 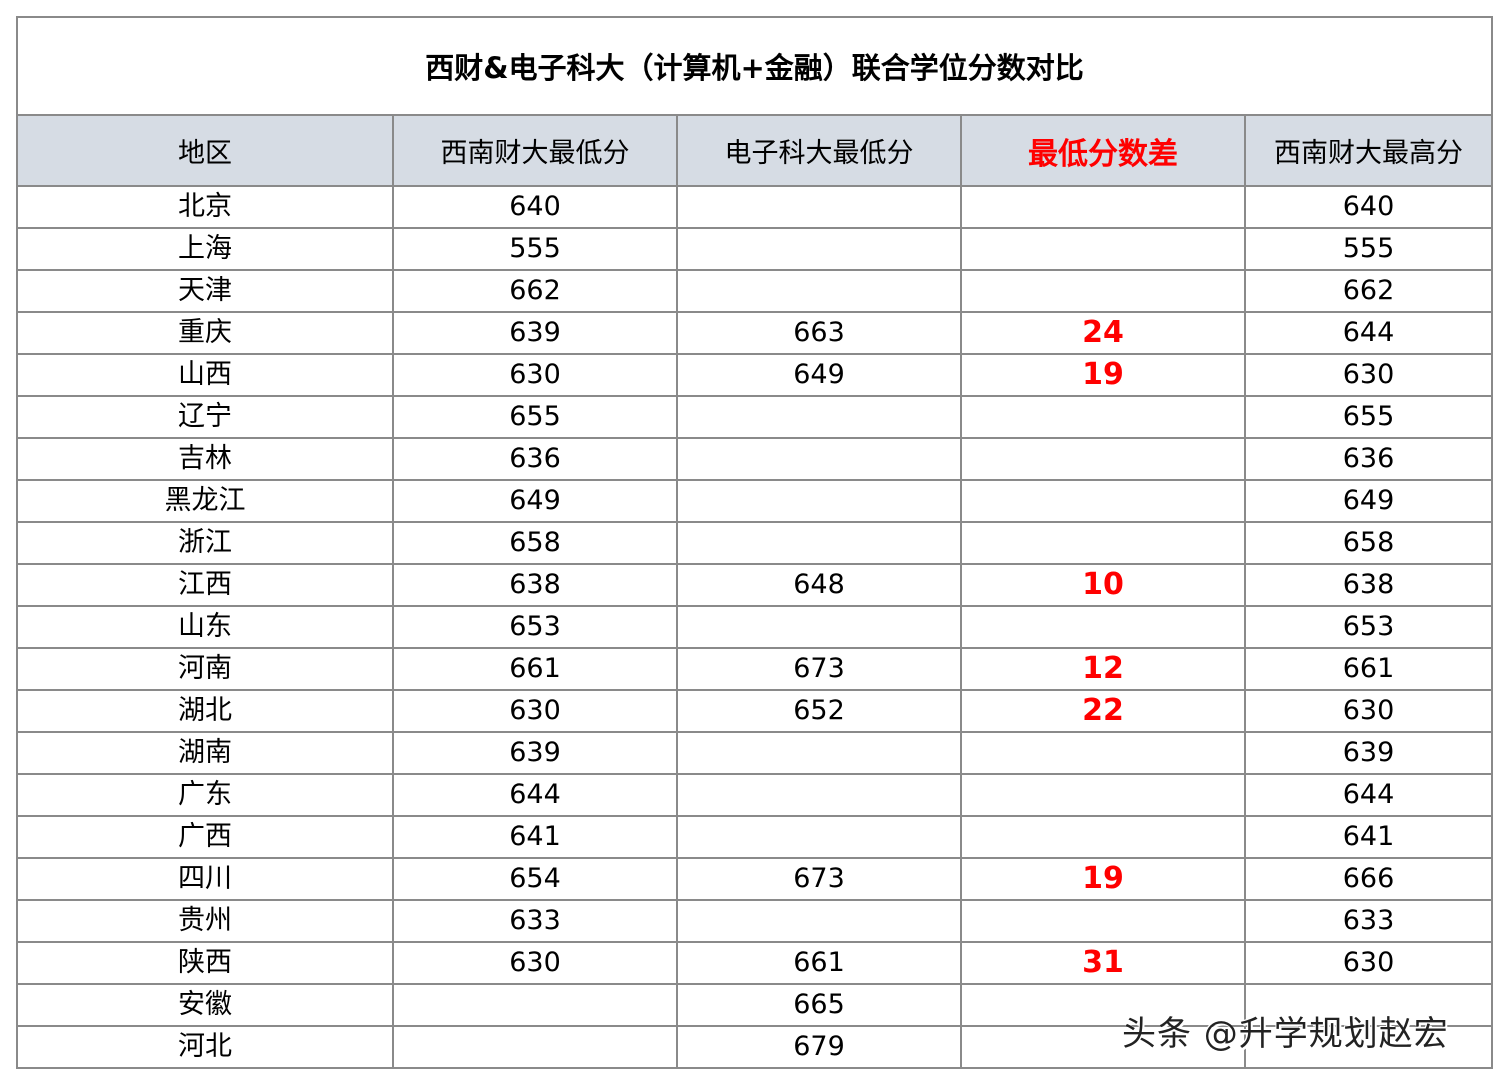 I want to click on cell-region: 江西, so click(x=205, y=585).